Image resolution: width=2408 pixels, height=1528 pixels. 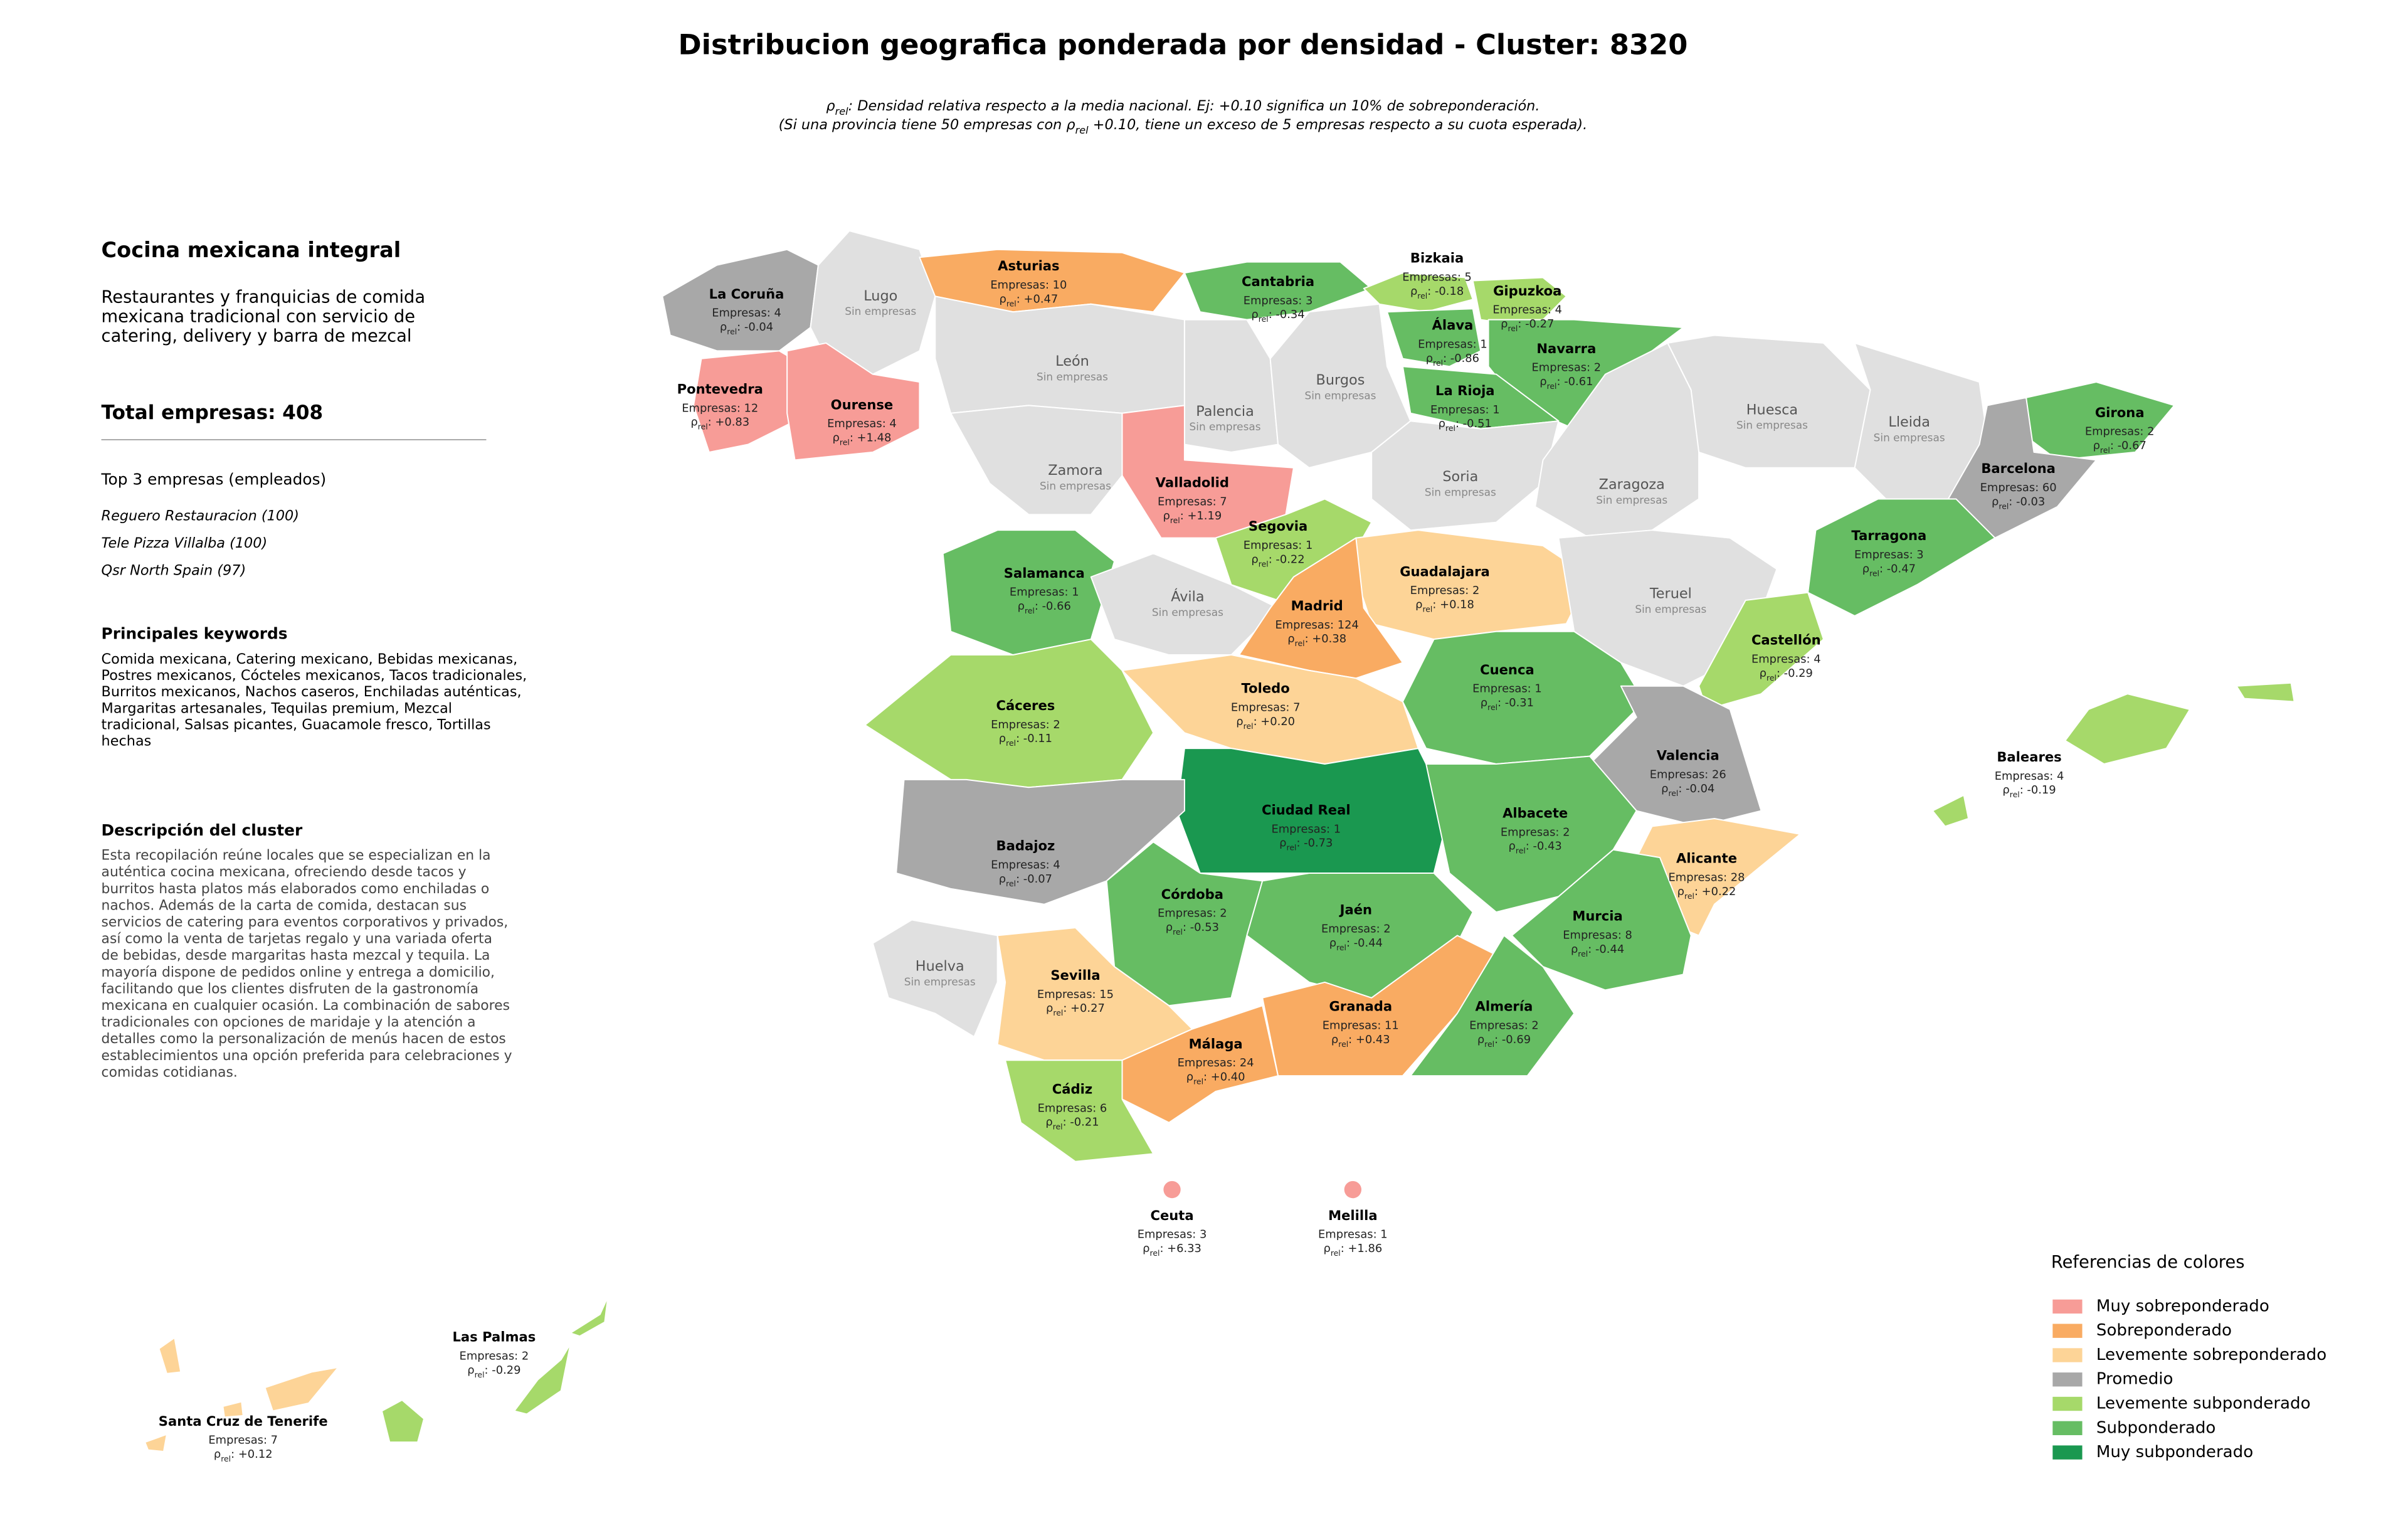 I want to click on rho-label: ρrel: +0.47, so click(x=1028, y=300).